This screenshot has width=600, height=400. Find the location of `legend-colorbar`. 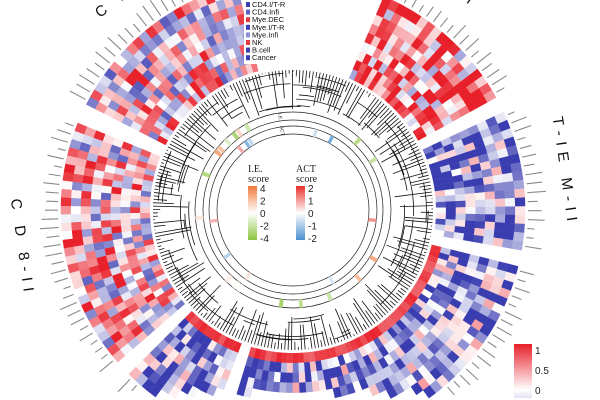

legend-colorbar is located at coordinates (300, 213).